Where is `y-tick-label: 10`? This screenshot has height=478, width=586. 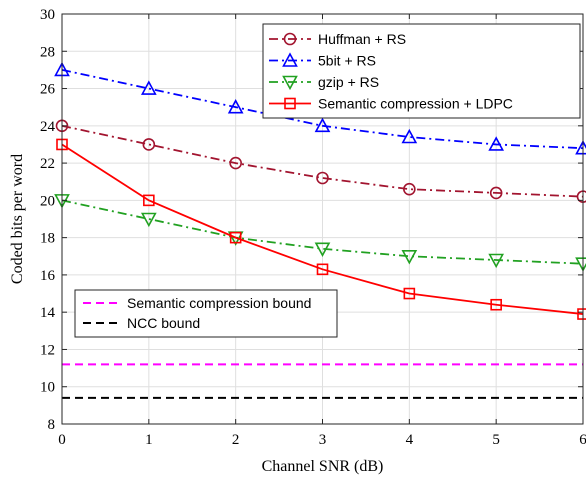
y-tick-label: 10 is located at coordinates (47, 388).